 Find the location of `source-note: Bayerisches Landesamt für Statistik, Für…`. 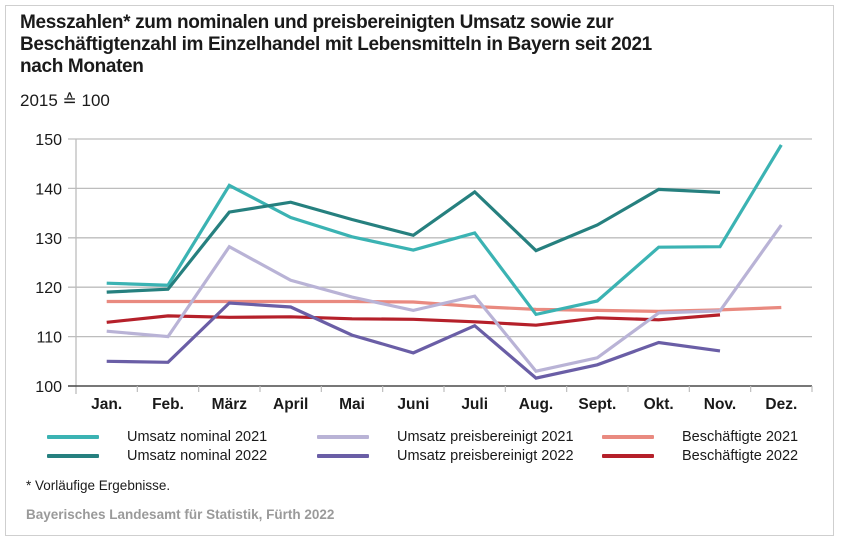

source-note: Bayerisches Landesamt für Statistik, Für… is located at coordinates (180, 514).